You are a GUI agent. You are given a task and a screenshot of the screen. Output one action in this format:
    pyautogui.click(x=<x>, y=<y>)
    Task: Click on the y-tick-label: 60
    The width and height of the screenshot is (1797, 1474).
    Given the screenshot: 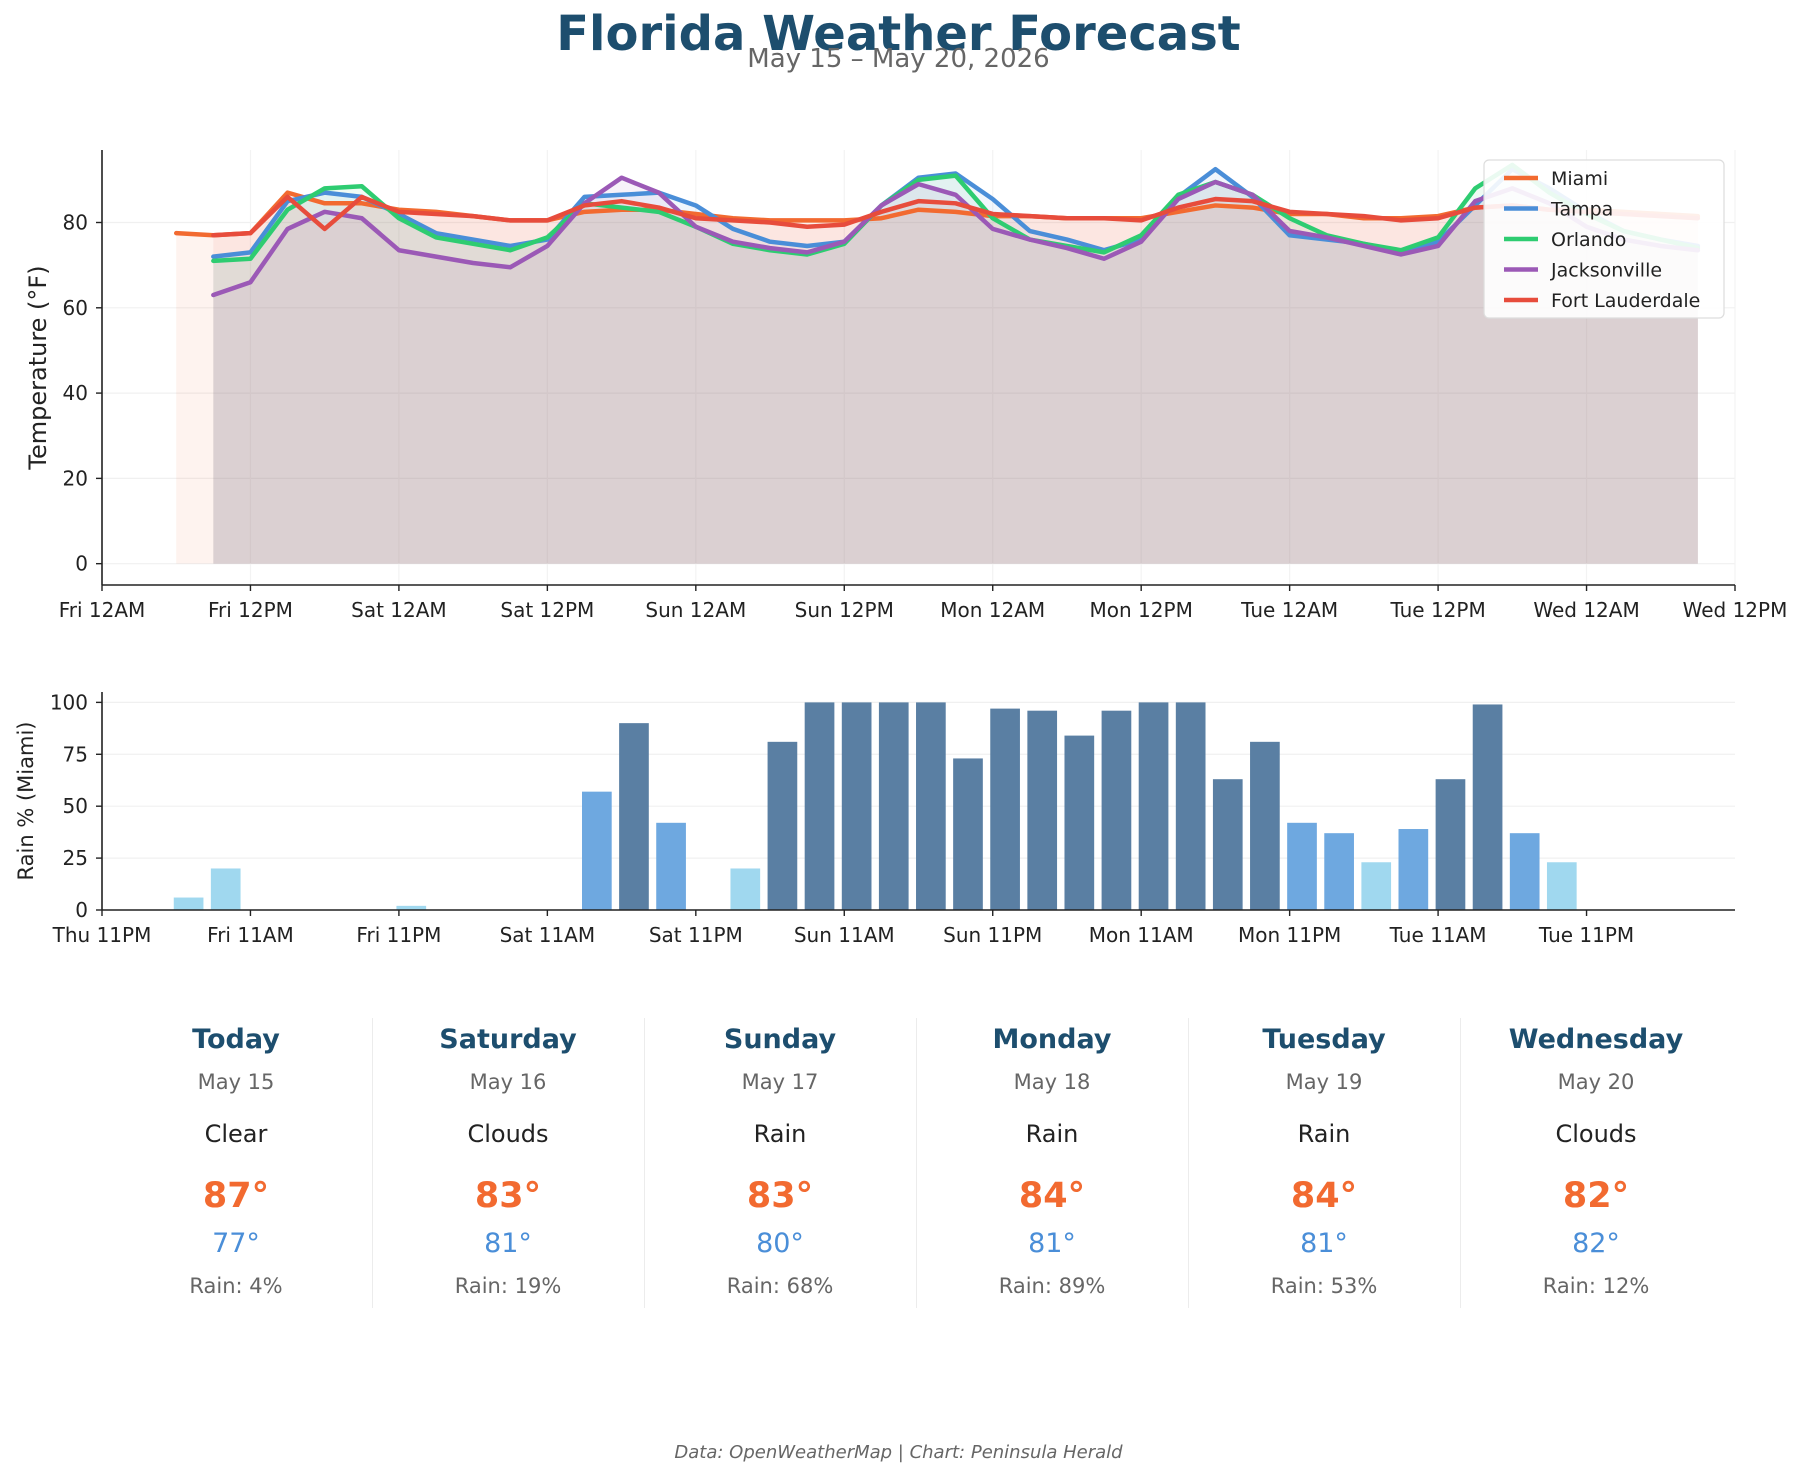 What is the action you would take?
    pyautogui.click(x=75, y=308)
    